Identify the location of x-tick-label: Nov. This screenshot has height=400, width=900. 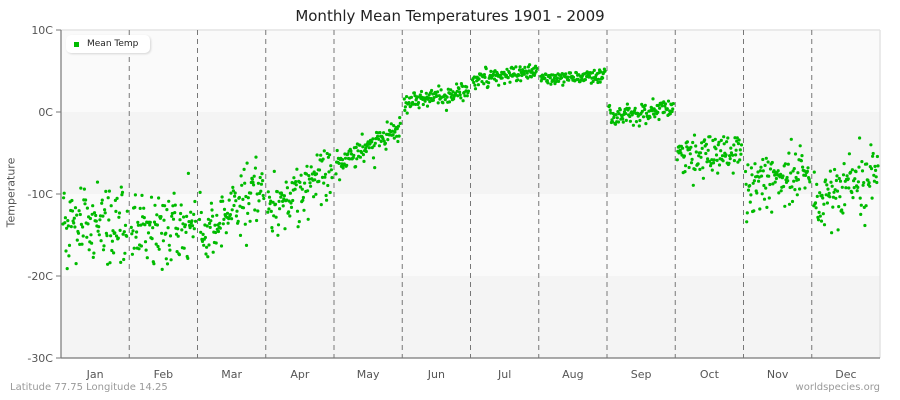
(778, 374).